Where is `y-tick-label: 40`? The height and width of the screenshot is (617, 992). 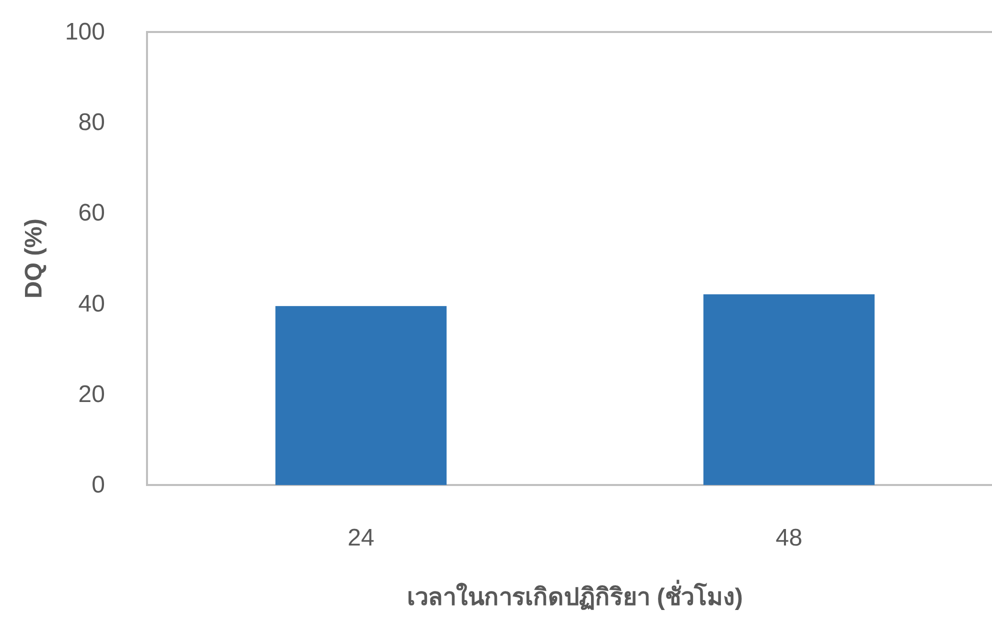 y-tick-label: 40 is located at coordinates (91, 304).